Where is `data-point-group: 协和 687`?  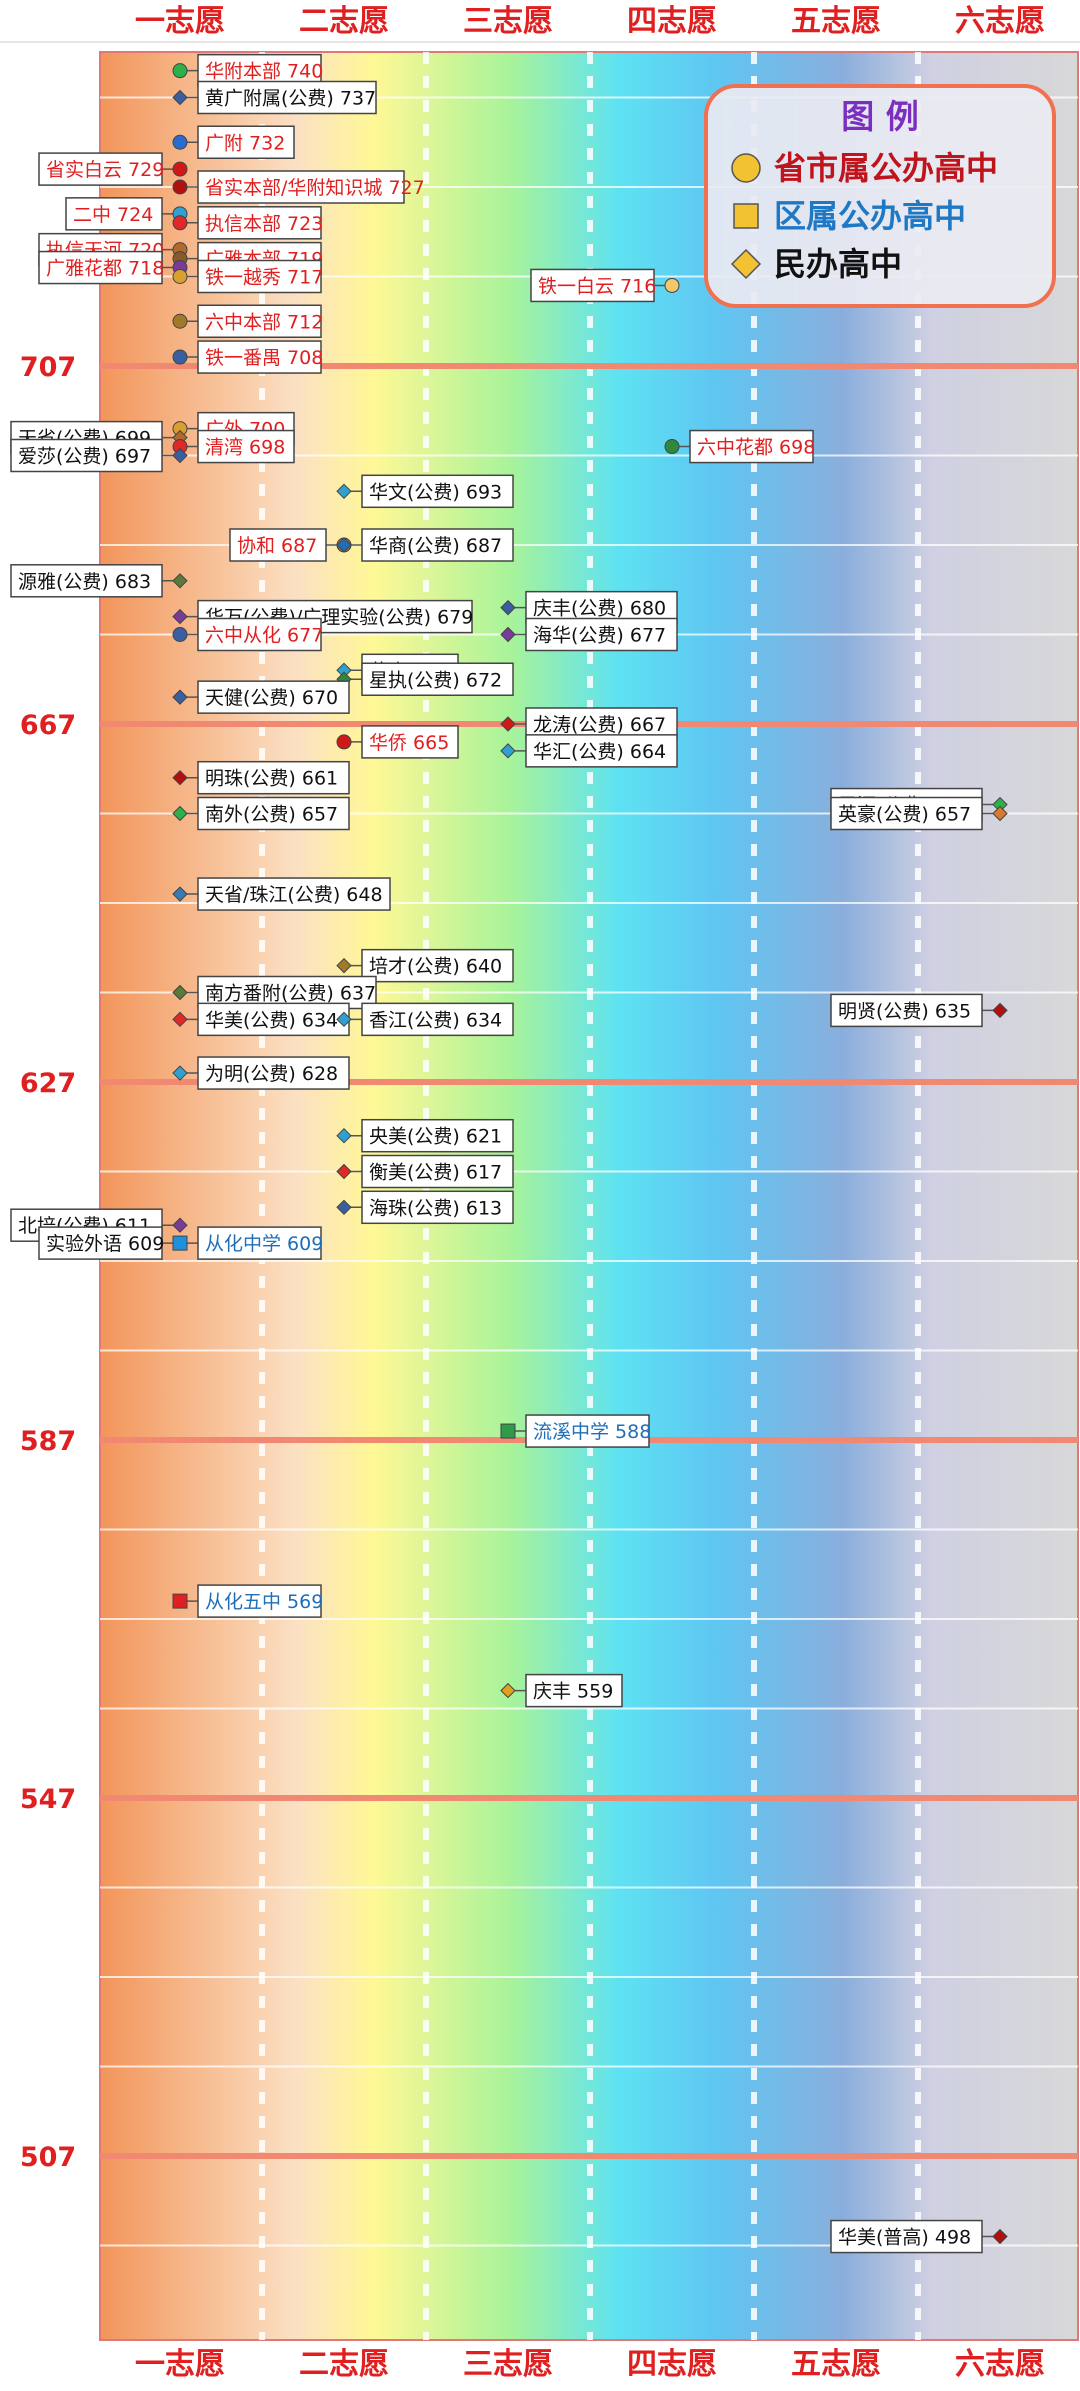 data-point-group: 协和 687 is located at coordinates (290, 545).